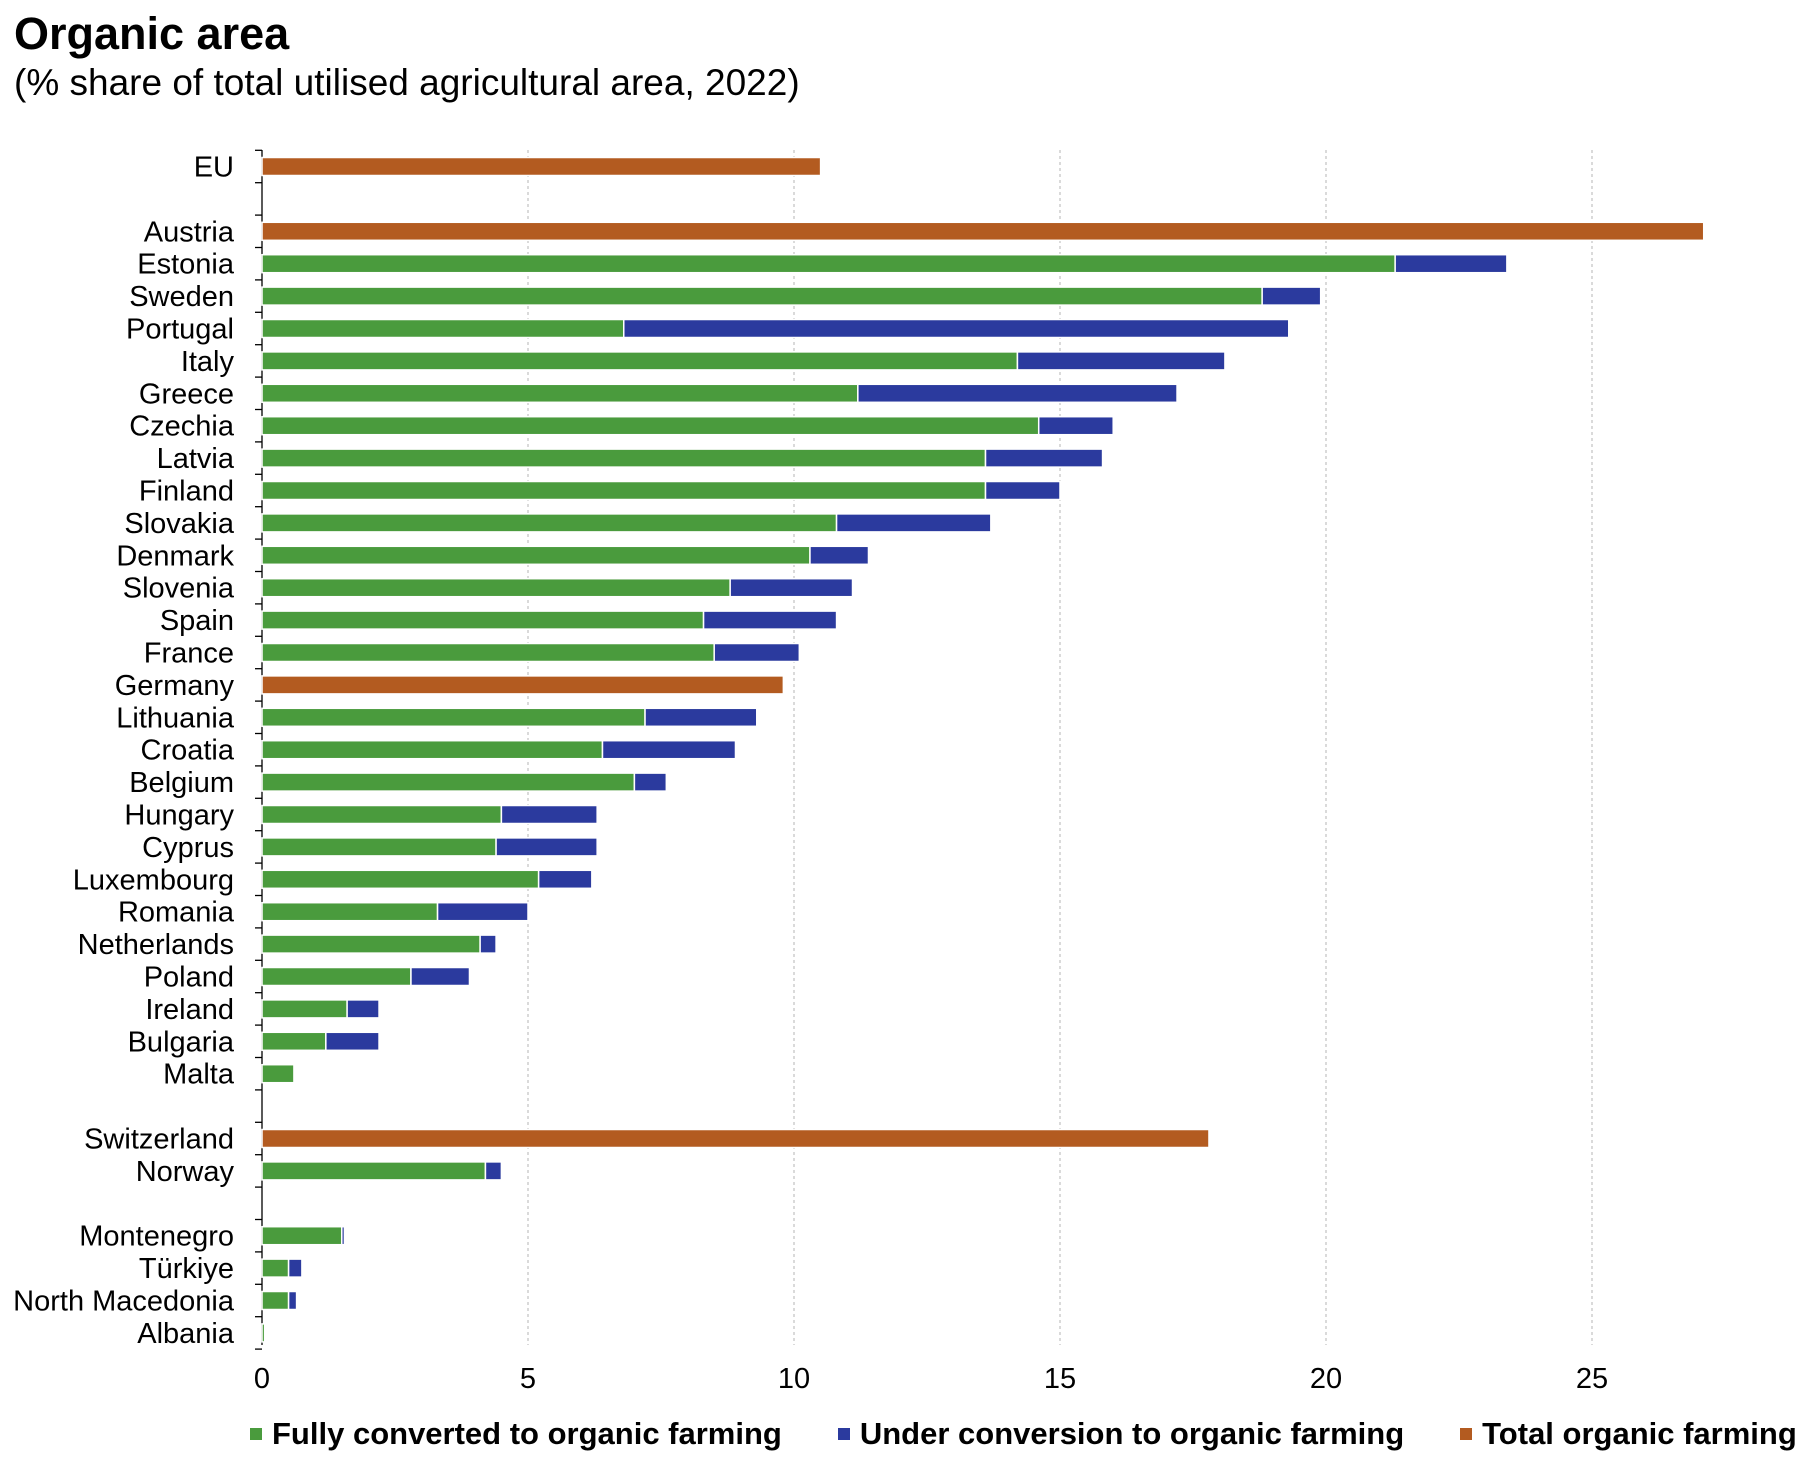  Describe the element at coordinates (214, 168) in the screenshot. I see `category-label: EU` at that location.